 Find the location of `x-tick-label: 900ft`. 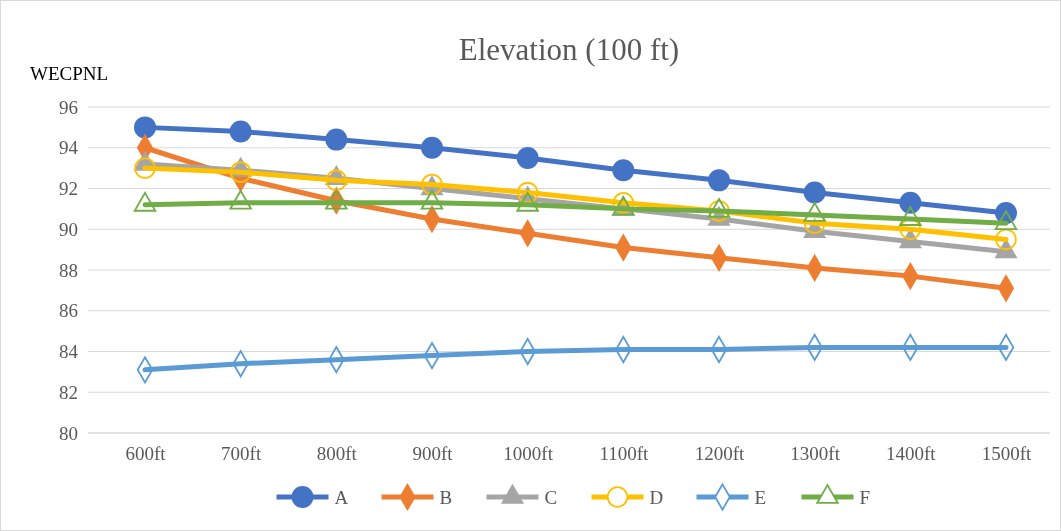

x-tick-label: 900ft is located at coordinates (433, 454).